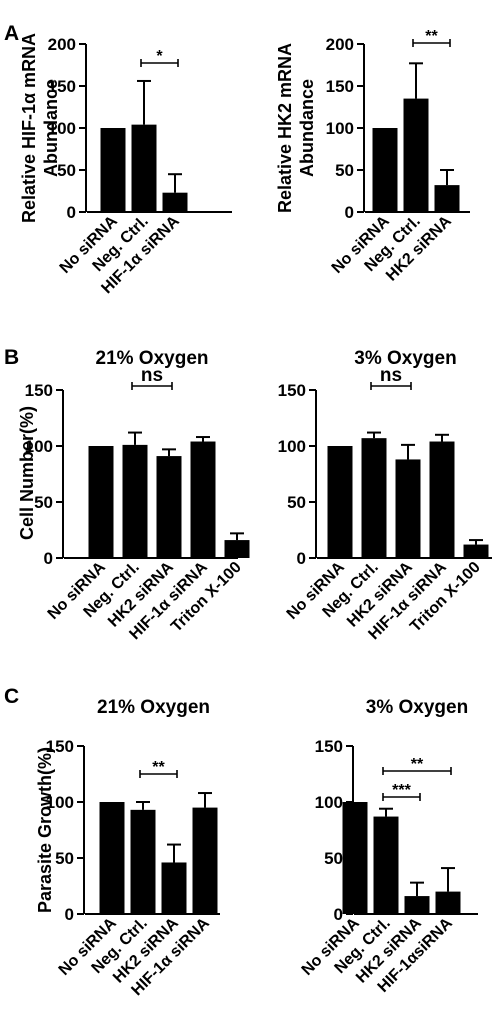  I want to click on chart6-y-tick-label: 100, so click(329, 802).